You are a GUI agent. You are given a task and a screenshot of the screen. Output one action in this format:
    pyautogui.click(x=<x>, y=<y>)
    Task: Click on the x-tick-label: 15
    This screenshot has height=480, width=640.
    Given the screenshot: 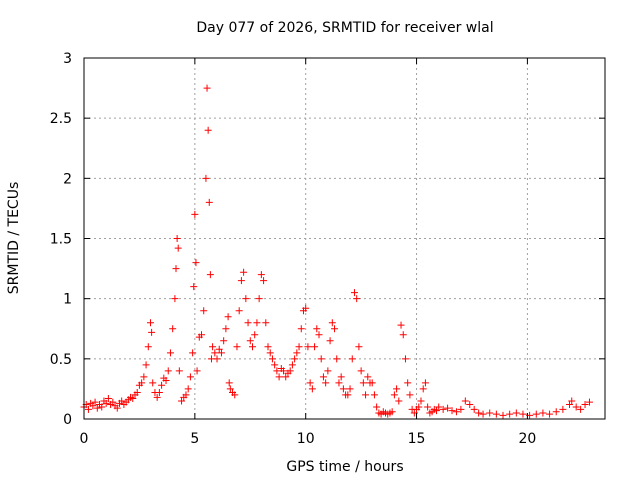 What is the action you would take?
    pyautogui.click(x=417, y=439)
    